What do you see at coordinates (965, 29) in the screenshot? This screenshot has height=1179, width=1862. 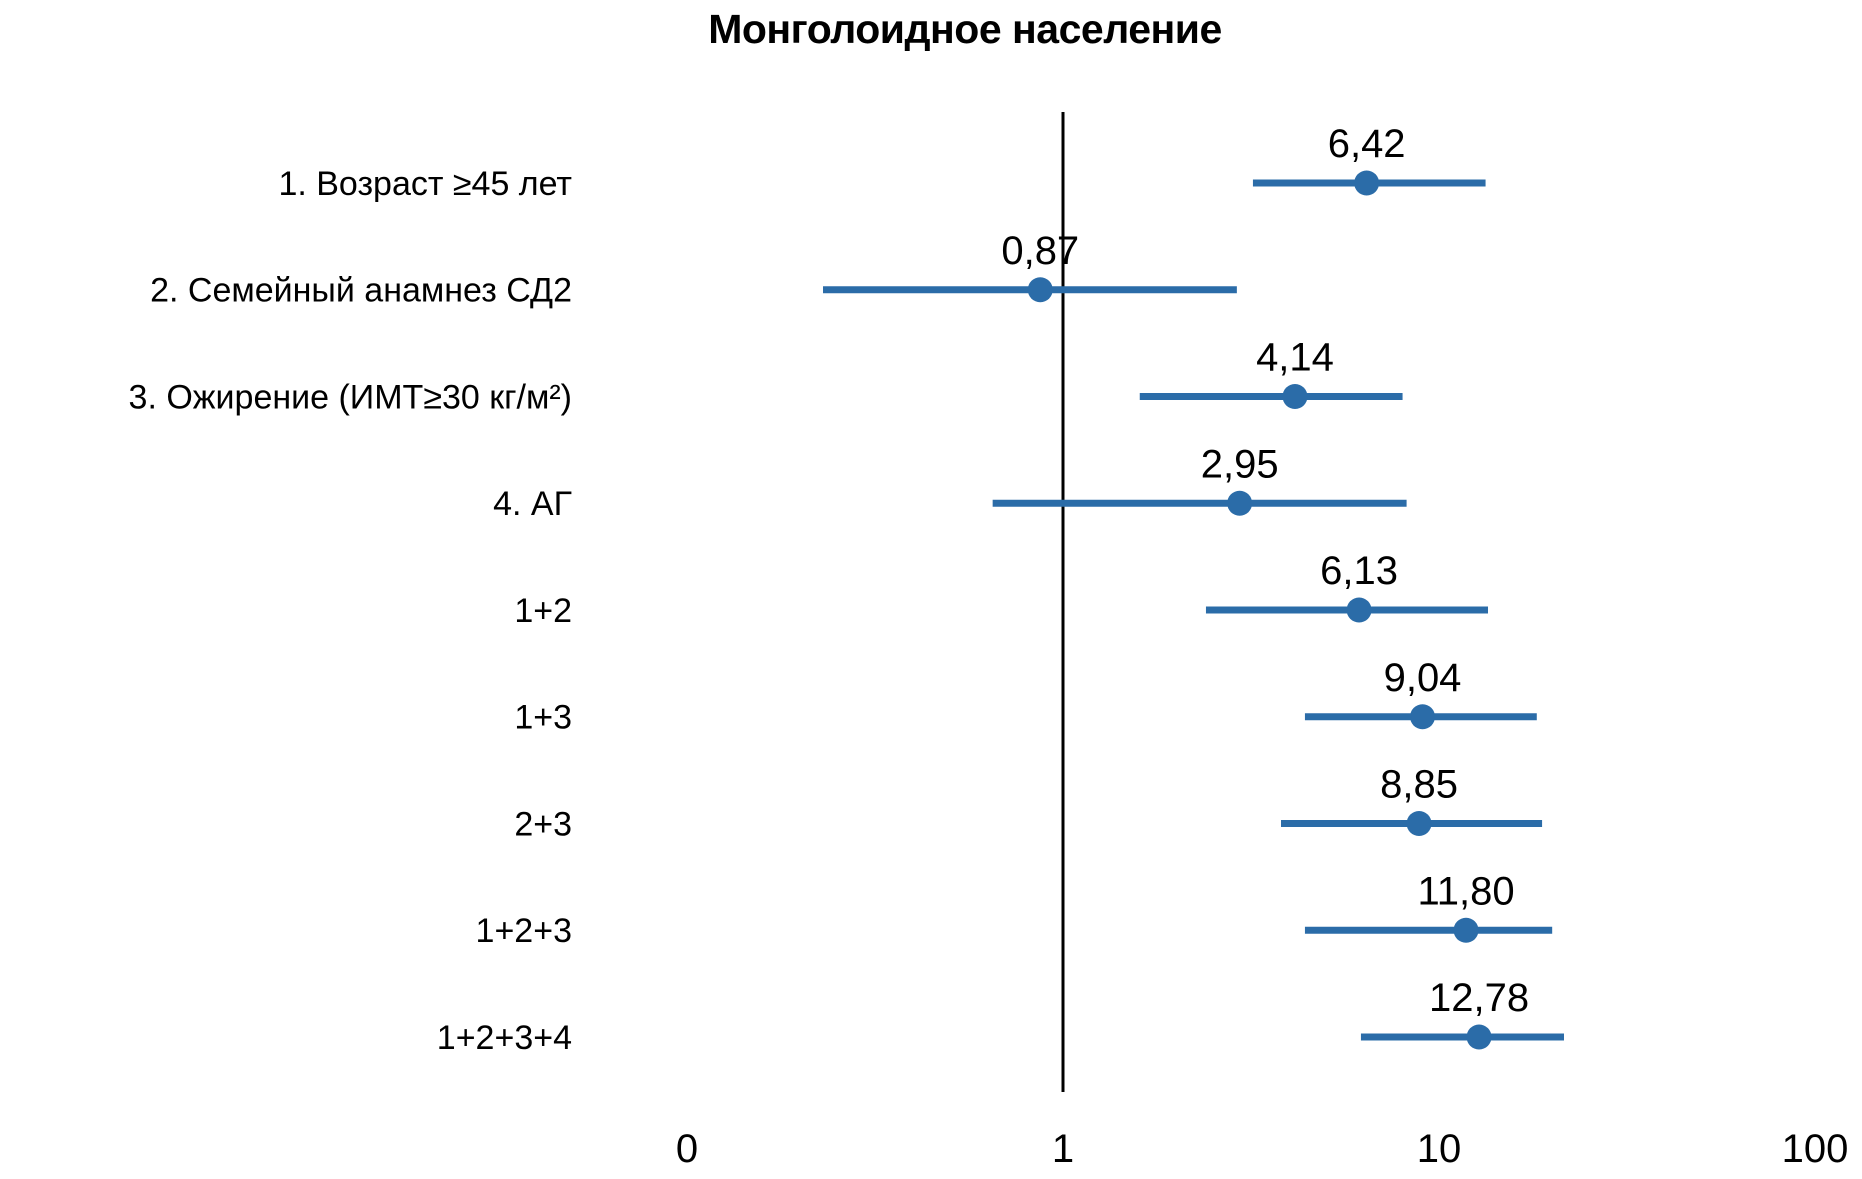 I see `chart-title: Монголоидное население` at bounding box center [965, 29].